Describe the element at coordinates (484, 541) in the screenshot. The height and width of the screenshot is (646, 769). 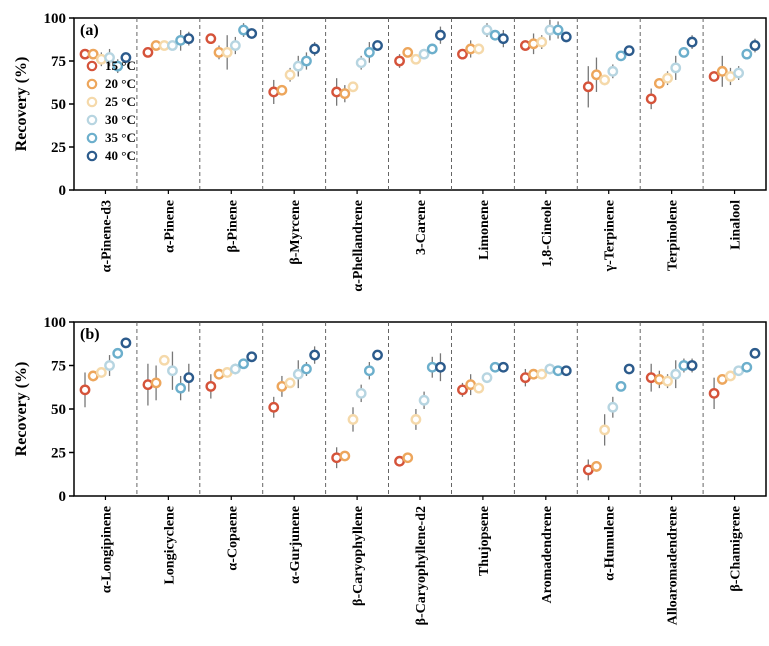
I see `category-label: Thujopsene` at that location.